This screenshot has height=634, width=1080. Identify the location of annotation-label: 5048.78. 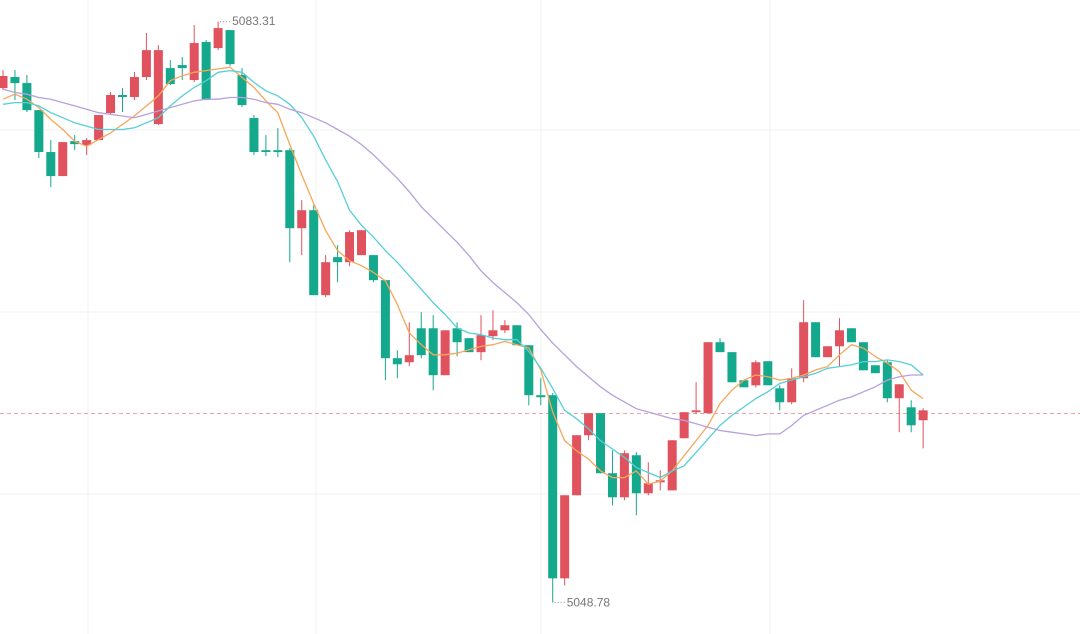
(589, 603).